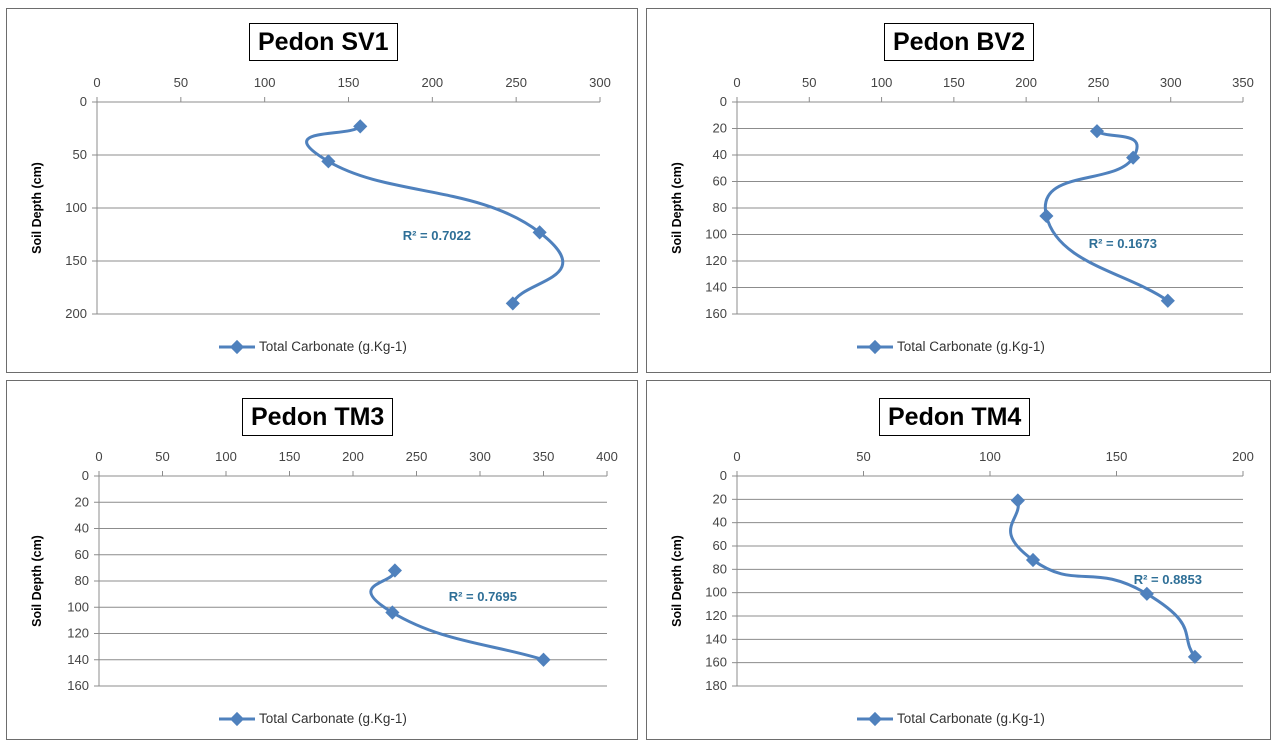 This screenshot has height=740, width=1271. What do you see at coordinates (959, 42) in the screenshot?
I see `chart-title: Pedon BV2` at bounding box center [959, 42].